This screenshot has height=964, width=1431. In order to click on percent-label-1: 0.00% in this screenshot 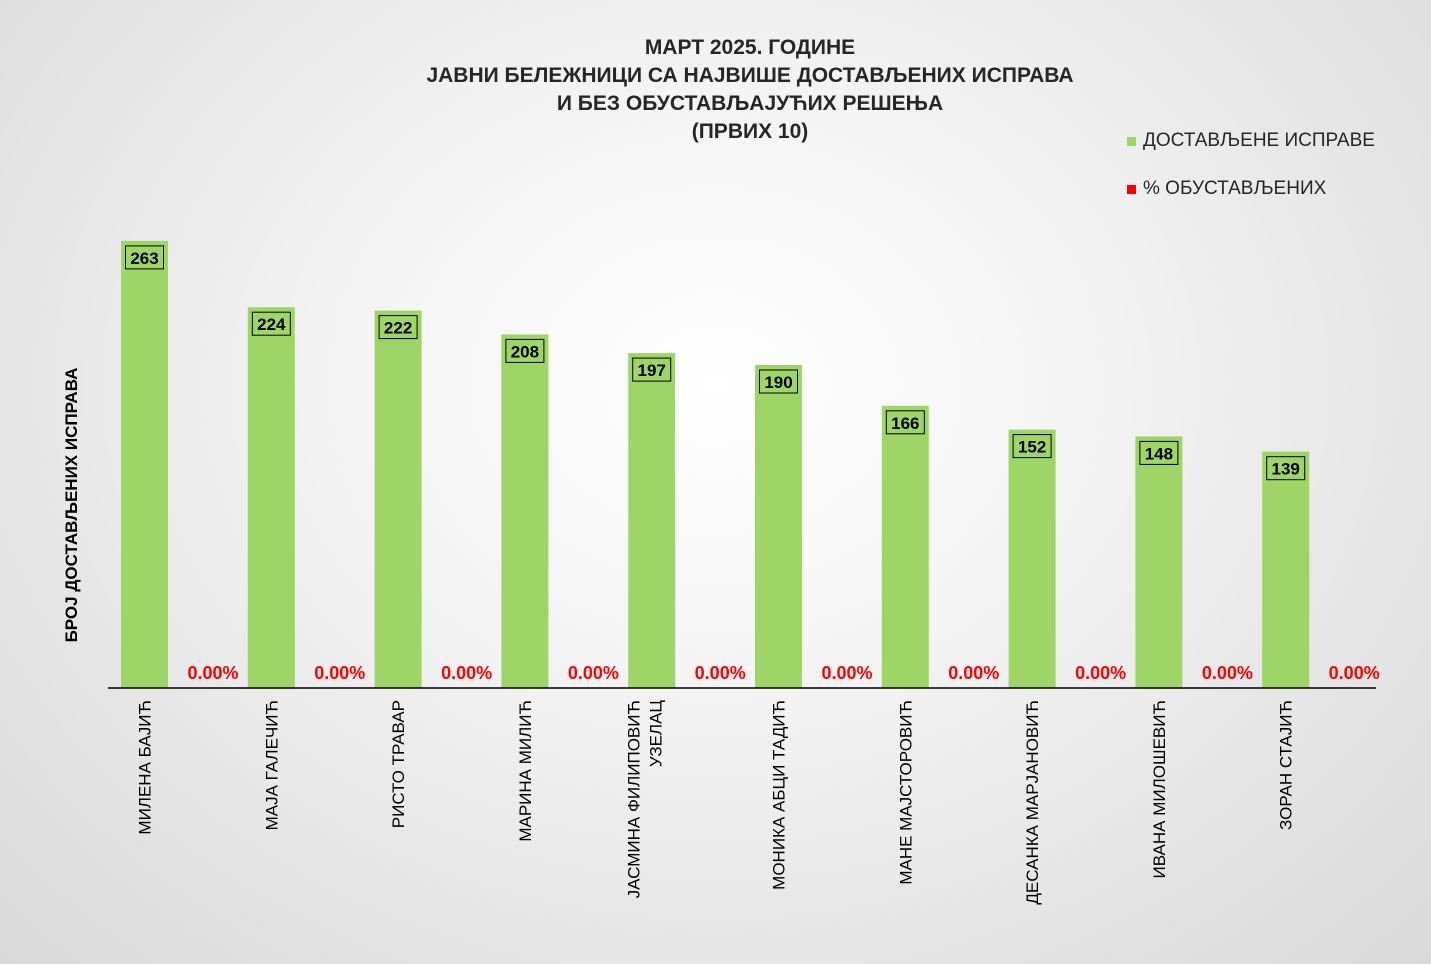, I will do `click(212, 673)`.